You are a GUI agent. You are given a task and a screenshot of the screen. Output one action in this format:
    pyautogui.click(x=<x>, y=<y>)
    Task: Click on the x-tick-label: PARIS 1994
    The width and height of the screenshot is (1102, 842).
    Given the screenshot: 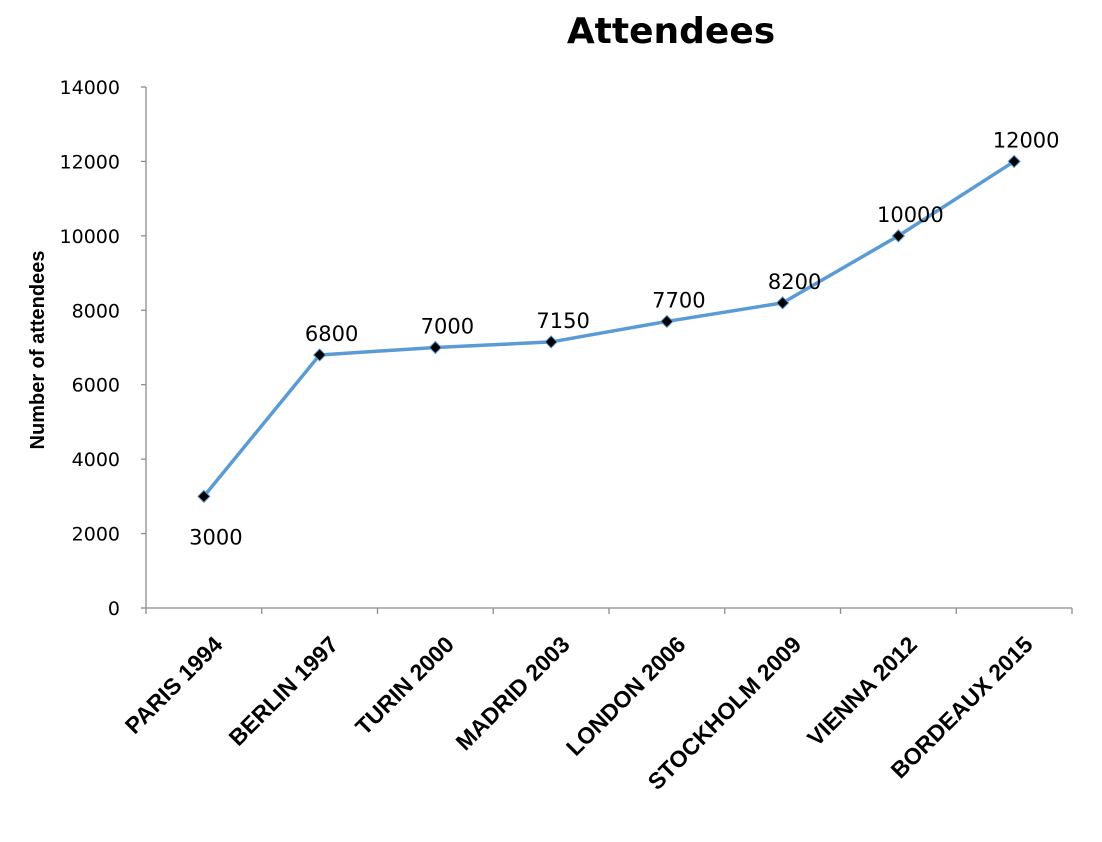 What is the action you would take?
    pyautogui.click(x=174, y=685)
    